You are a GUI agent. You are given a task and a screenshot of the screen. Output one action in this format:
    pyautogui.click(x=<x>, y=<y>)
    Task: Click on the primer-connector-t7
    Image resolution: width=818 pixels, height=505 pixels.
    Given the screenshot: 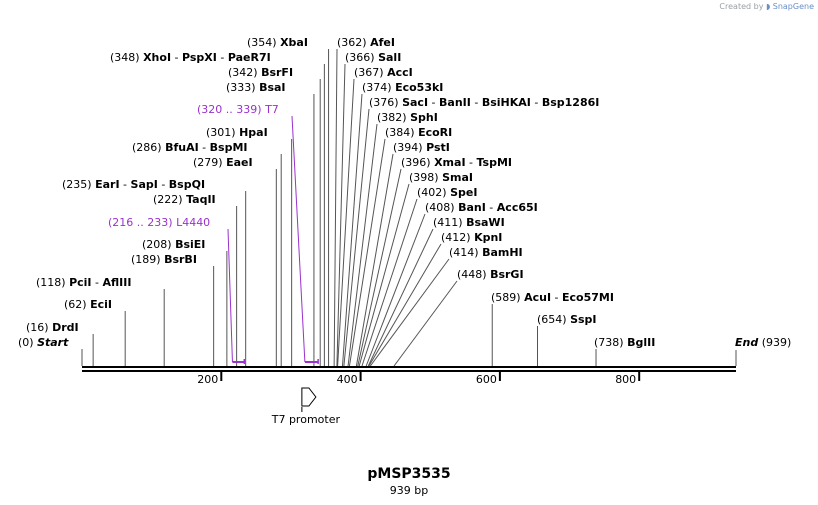 What is the action you would take?
    pyautogui.click(x=298, y=239)
    